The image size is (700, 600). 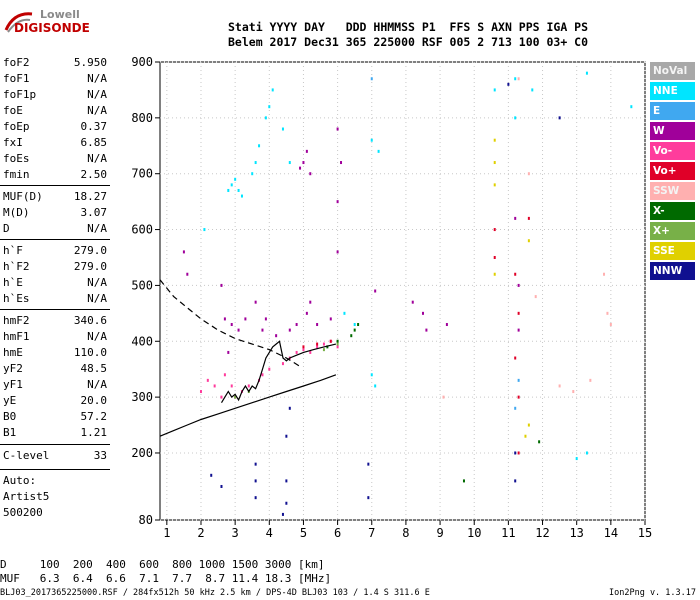 I want to click on param-name: C-level, so click(x=26, y=455).